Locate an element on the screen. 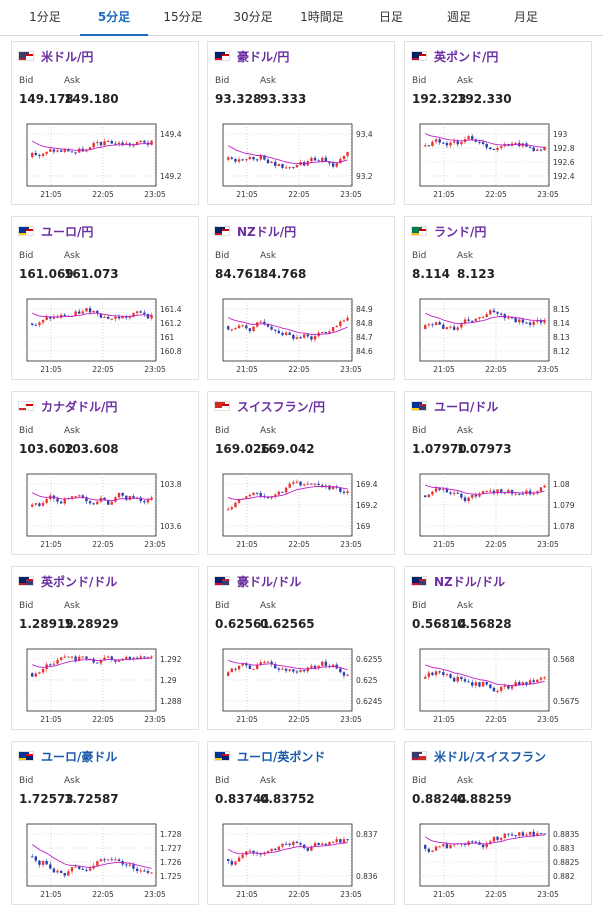 The image size is (603, 908). candlestick-chart: 0.8835 0.883 0.8825 0.882 21:05 22:05 23:05 is located at coordinates (500, 859).